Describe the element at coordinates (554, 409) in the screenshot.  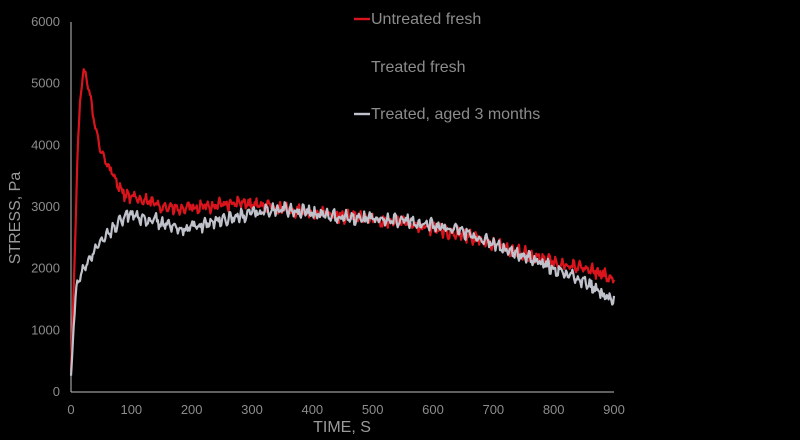
I see `x-tick-label: 800` at that location.